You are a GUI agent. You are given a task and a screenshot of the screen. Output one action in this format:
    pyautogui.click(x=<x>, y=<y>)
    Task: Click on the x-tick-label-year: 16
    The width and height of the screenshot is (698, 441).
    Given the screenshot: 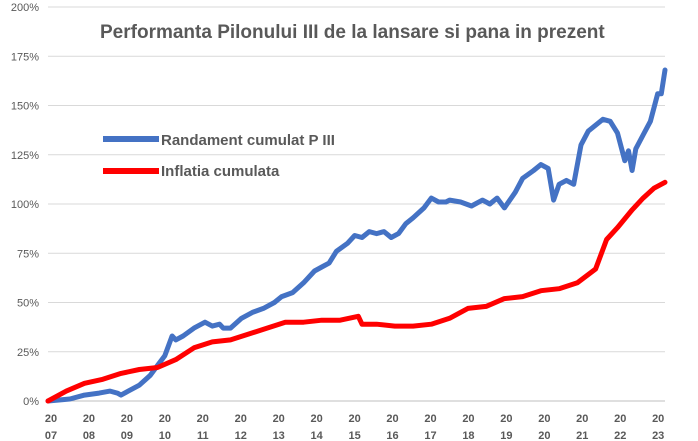 What is the action you would take?
    pyautogui.click(x=392, y=435)
    